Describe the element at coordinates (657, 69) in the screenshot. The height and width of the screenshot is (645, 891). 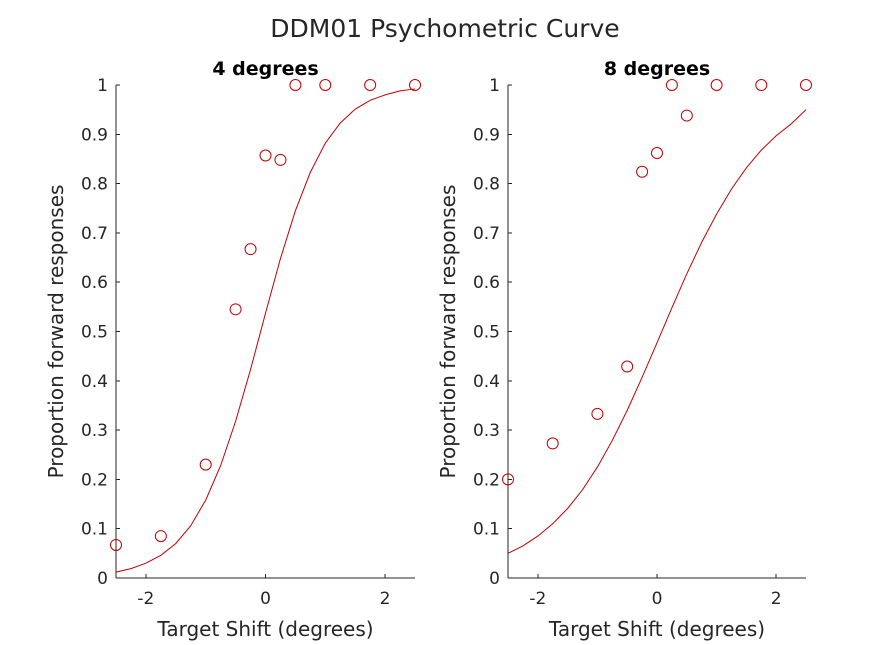
I see `panel-title: 8 degrees` at that location.